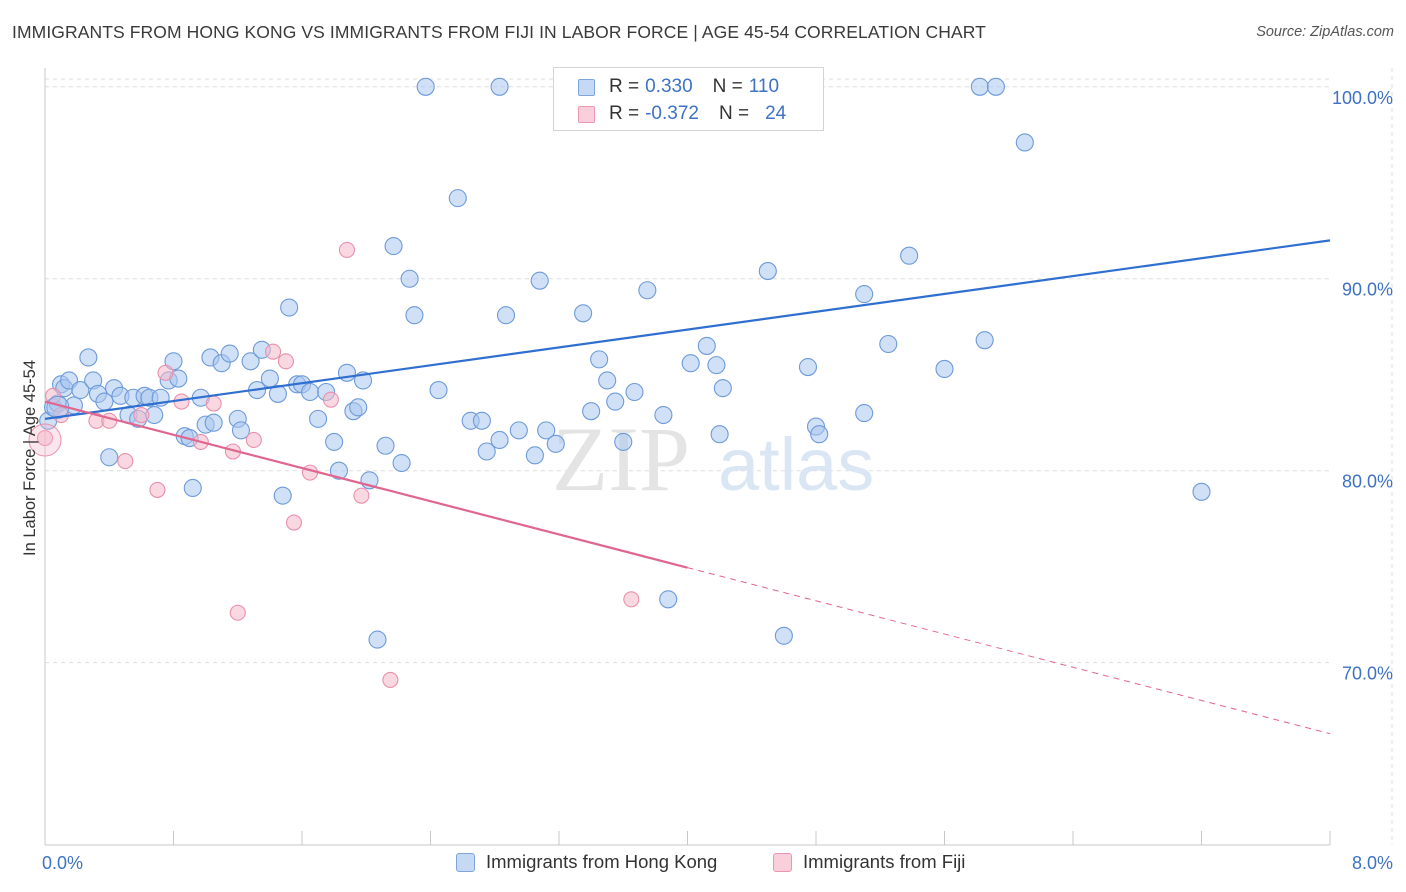 Image resolution: width=1406 pixels, height=892 pixels. I want to click on bottom-legend-label-fiji: Immigrants from Fiji, so click(884, 861).